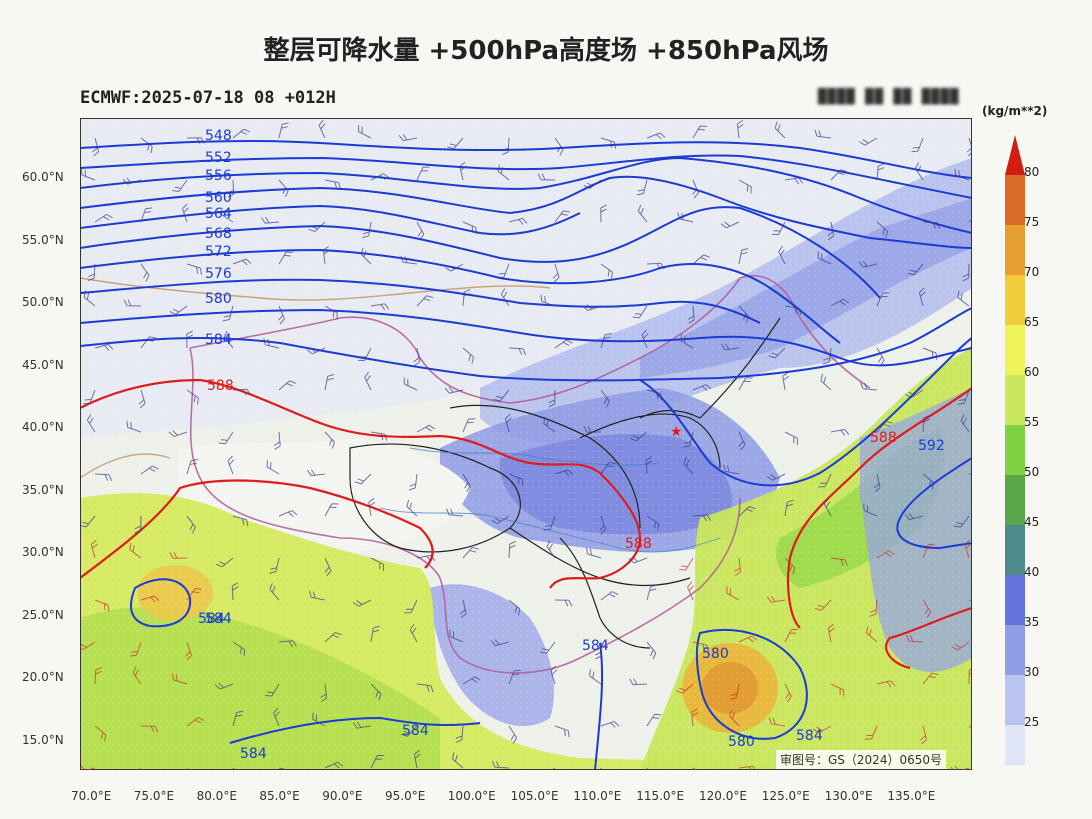 This screenshot has width=1092, height=819. What do you see at coordinates (218, 252) in the screenshot?
I see `contour-label-blue: 572` at bounding box center [218, 252].